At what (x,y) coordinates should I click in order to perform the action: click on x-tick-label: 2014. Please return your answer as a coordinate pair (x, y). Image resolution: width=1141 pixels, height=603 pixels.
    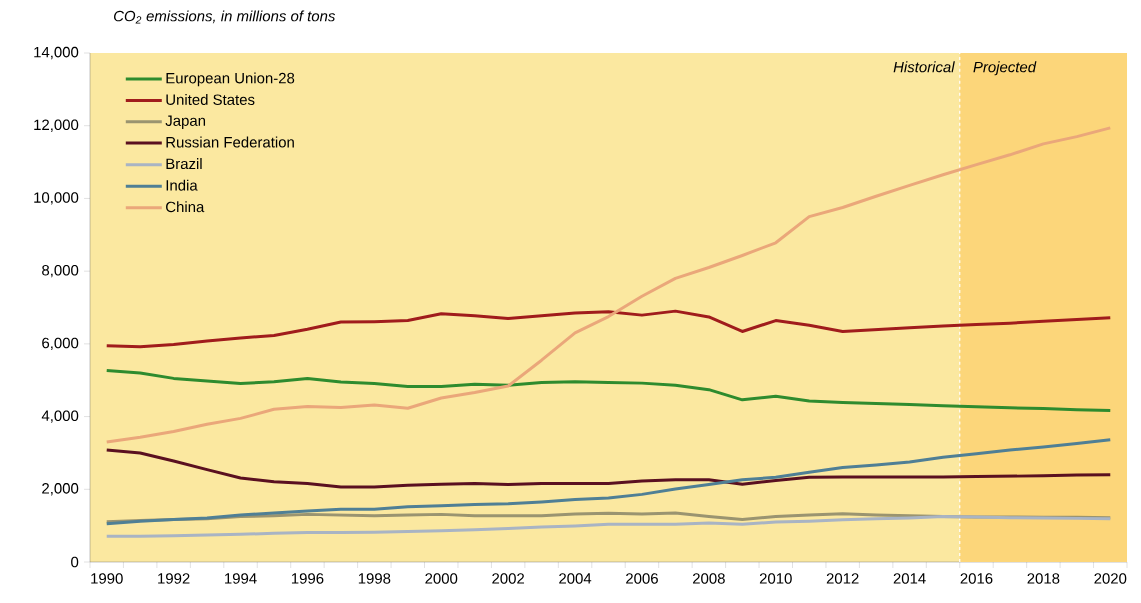
    Looking at the image, I should click on (909, 578).